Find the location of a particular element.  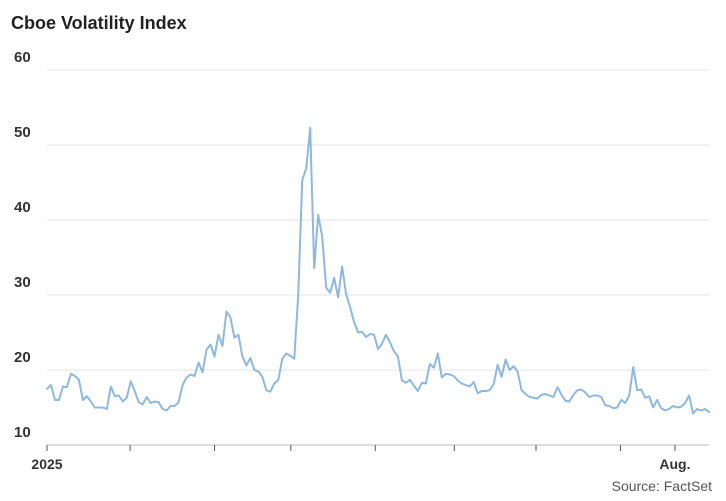

y-tick-label: 10 is located at coordinates (22, 432).